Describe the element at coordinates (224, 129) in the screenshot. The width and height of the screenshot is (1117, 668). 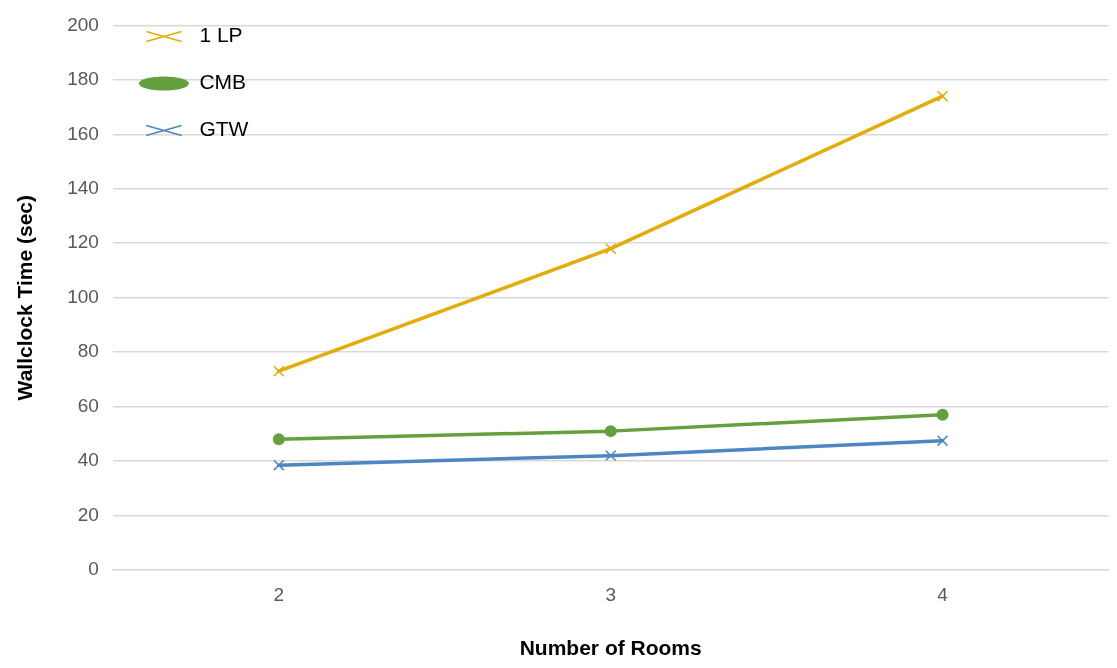
I see `legend-label: GTW` at that location.